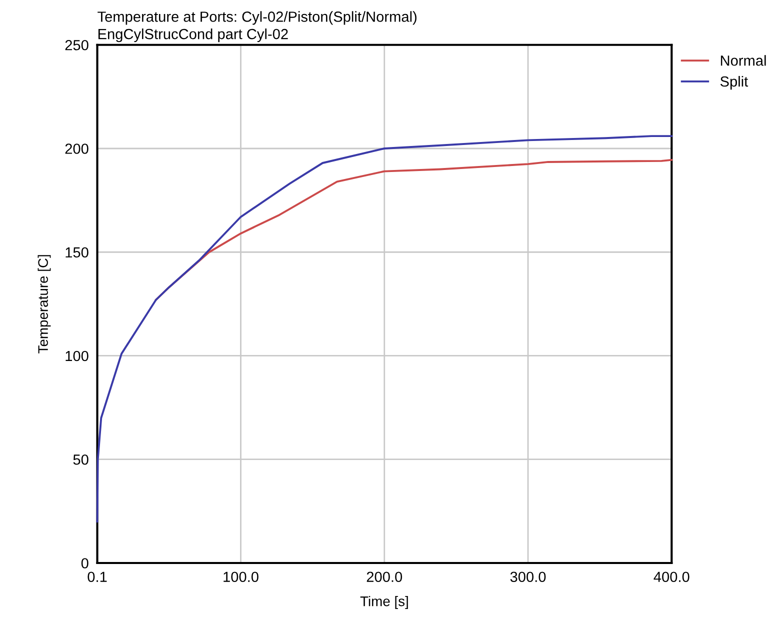  What do you see at coordinates (77, 252) in the screenshot?
I see `y-tick-label: 150` at bounding box center [77, 252].